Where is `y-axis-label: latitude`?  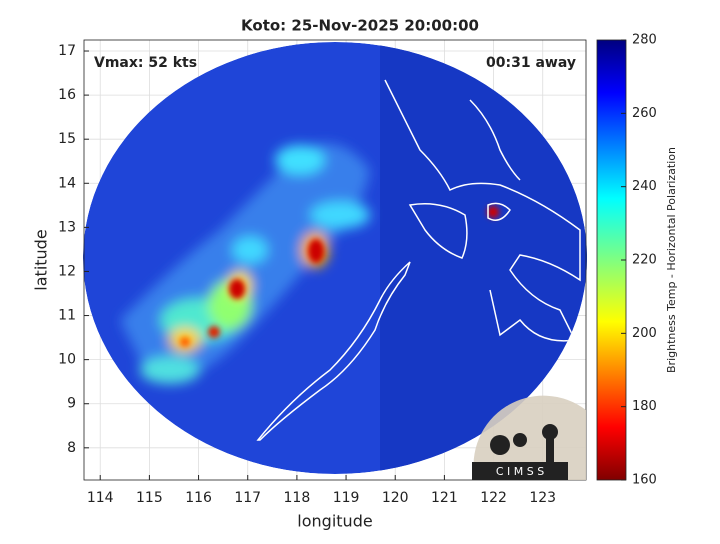
y-axis-label: latitude is located at coordinates (41, 259).